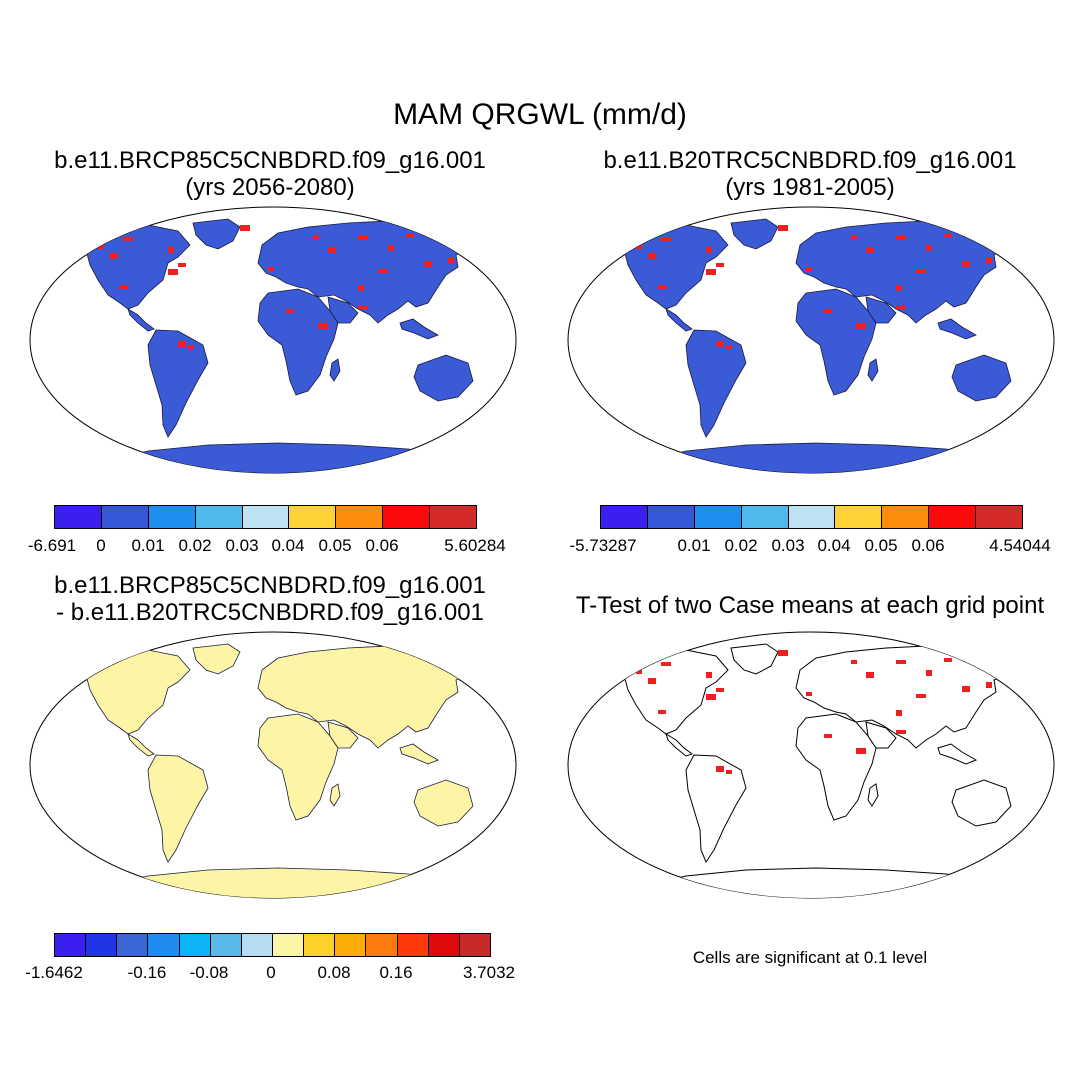 The width and height of the screenshot is (1080, 1080). I want to click on colorbar-label: 0.02, so click(741, 545).